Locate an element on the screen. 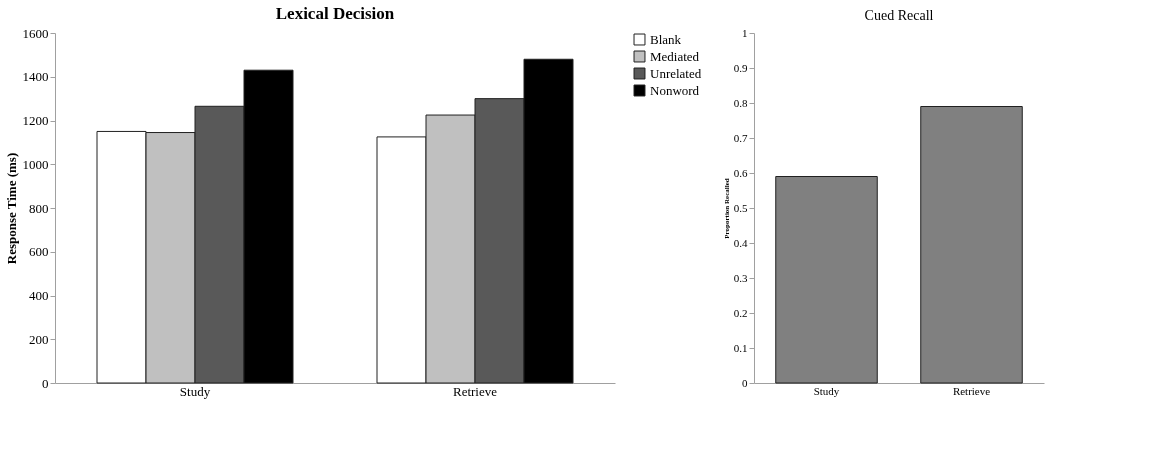  y-tick-label: 0.7 is located at coordinates (740, 137).